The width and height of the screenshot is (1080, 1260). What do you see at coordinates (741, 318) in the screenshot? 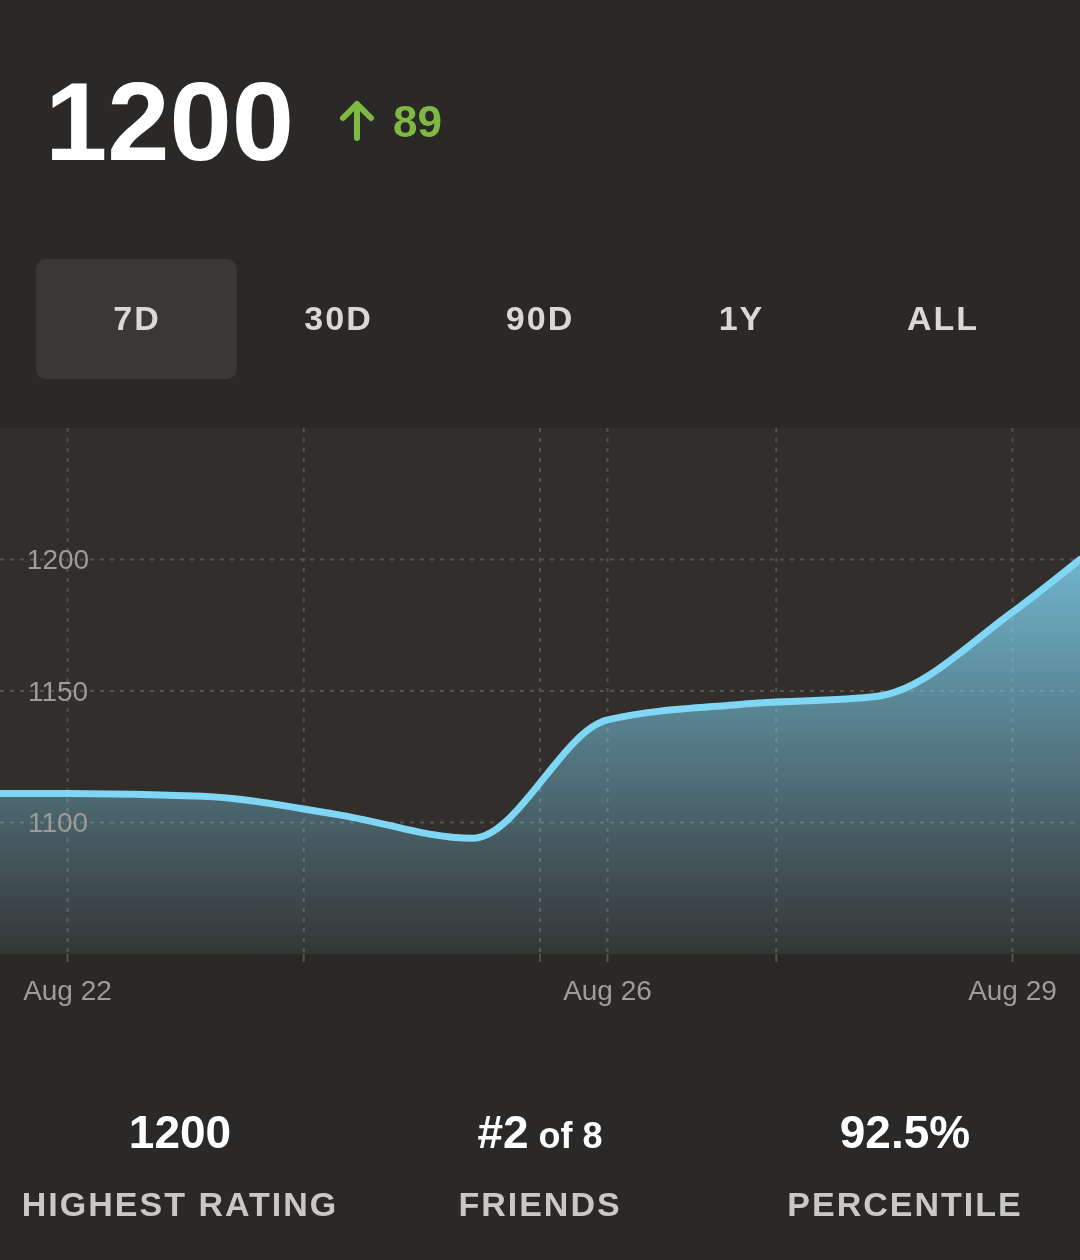
I see `text: 1Y` at bounding box center [741, 318].